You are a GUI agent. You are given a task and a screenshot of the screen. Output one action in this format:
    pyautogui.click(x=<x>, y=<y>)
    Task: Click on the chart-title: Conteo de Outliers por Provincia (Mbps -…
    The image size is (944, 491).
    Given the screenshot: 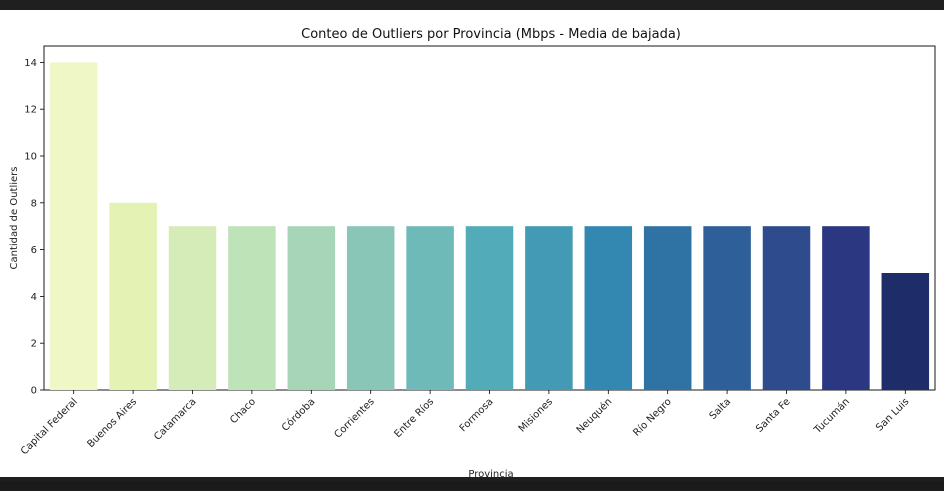 What is the action you would take?
    pyautogui.click(x=491, y=34)
    